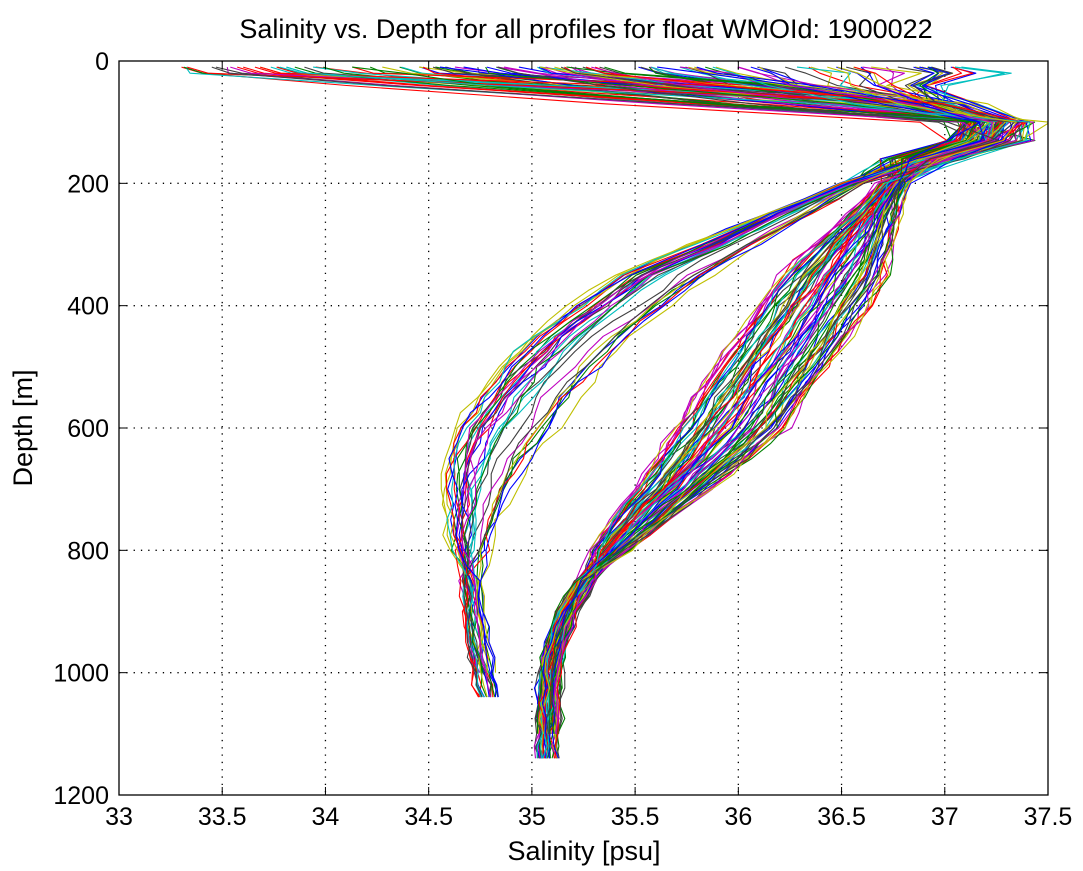  What do you see at coordinates (945, 817) in the screenshot?
I see `x-tick-label: 37` at bounding box center [945, 817].